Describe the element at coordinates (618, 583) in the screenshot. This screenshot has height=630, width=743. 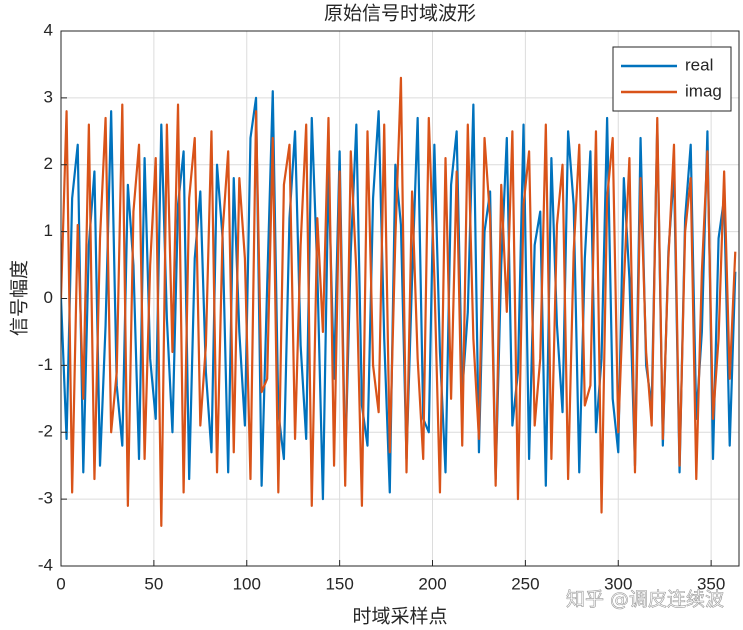
I see `x-tick-label: 300` at that location.